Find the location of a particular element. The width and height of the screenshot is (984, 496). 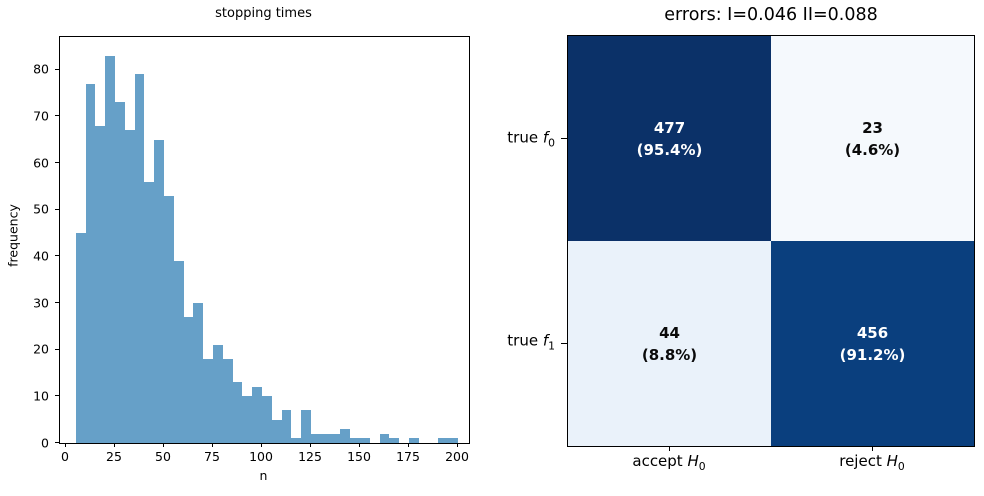

x-tick-label: 175 is located at coordinates (408, 456).